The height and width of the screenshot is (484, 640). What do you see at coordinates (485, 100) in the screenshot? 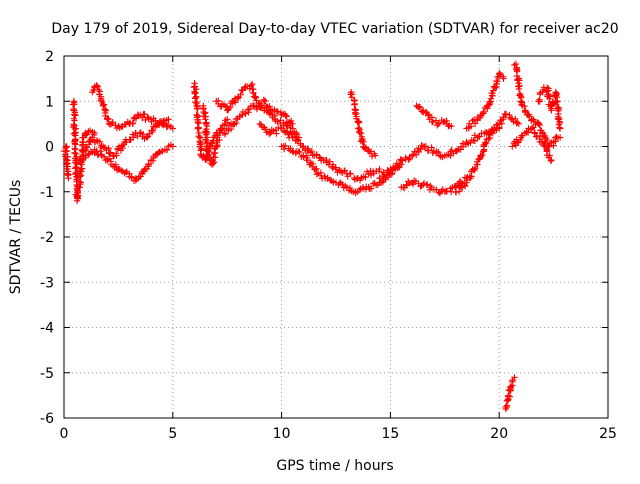
I see `series-track-19to21-upper` at bounding box center [485, 100].